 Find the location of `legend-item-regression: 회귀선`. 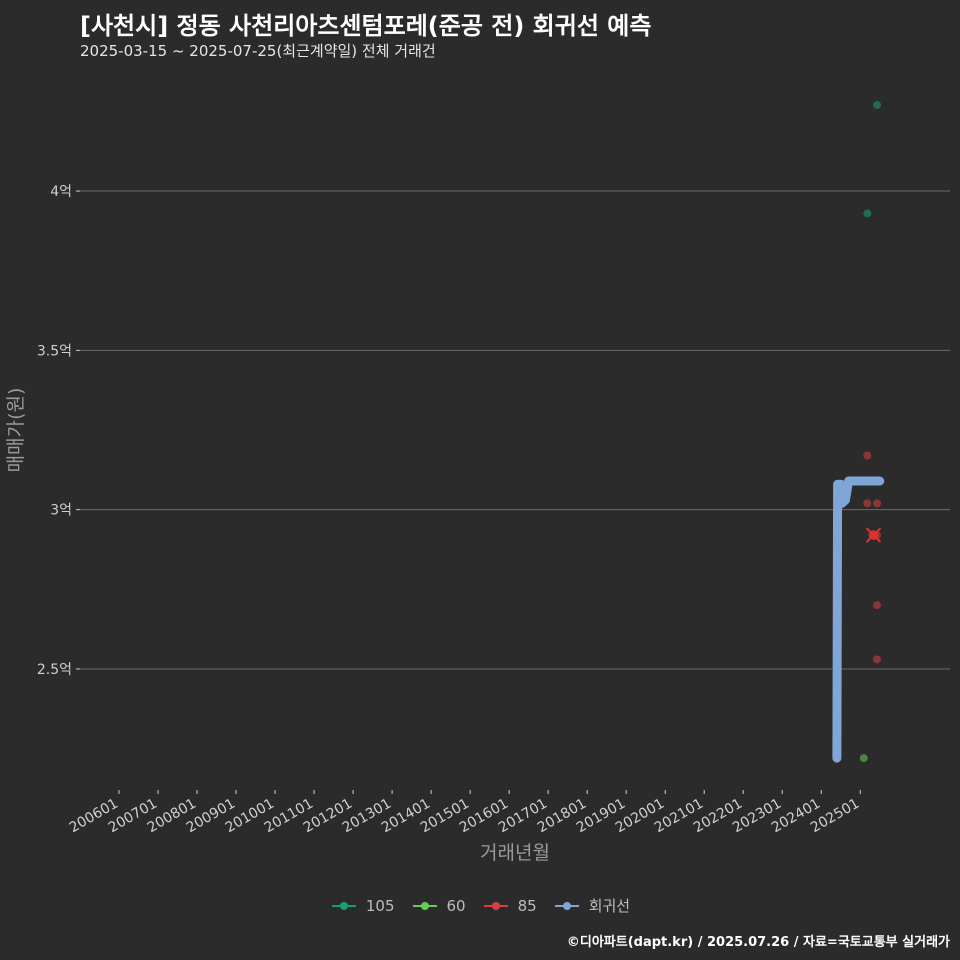

legend-item-regression: 회귀선 is located at coordinates (591, 905).